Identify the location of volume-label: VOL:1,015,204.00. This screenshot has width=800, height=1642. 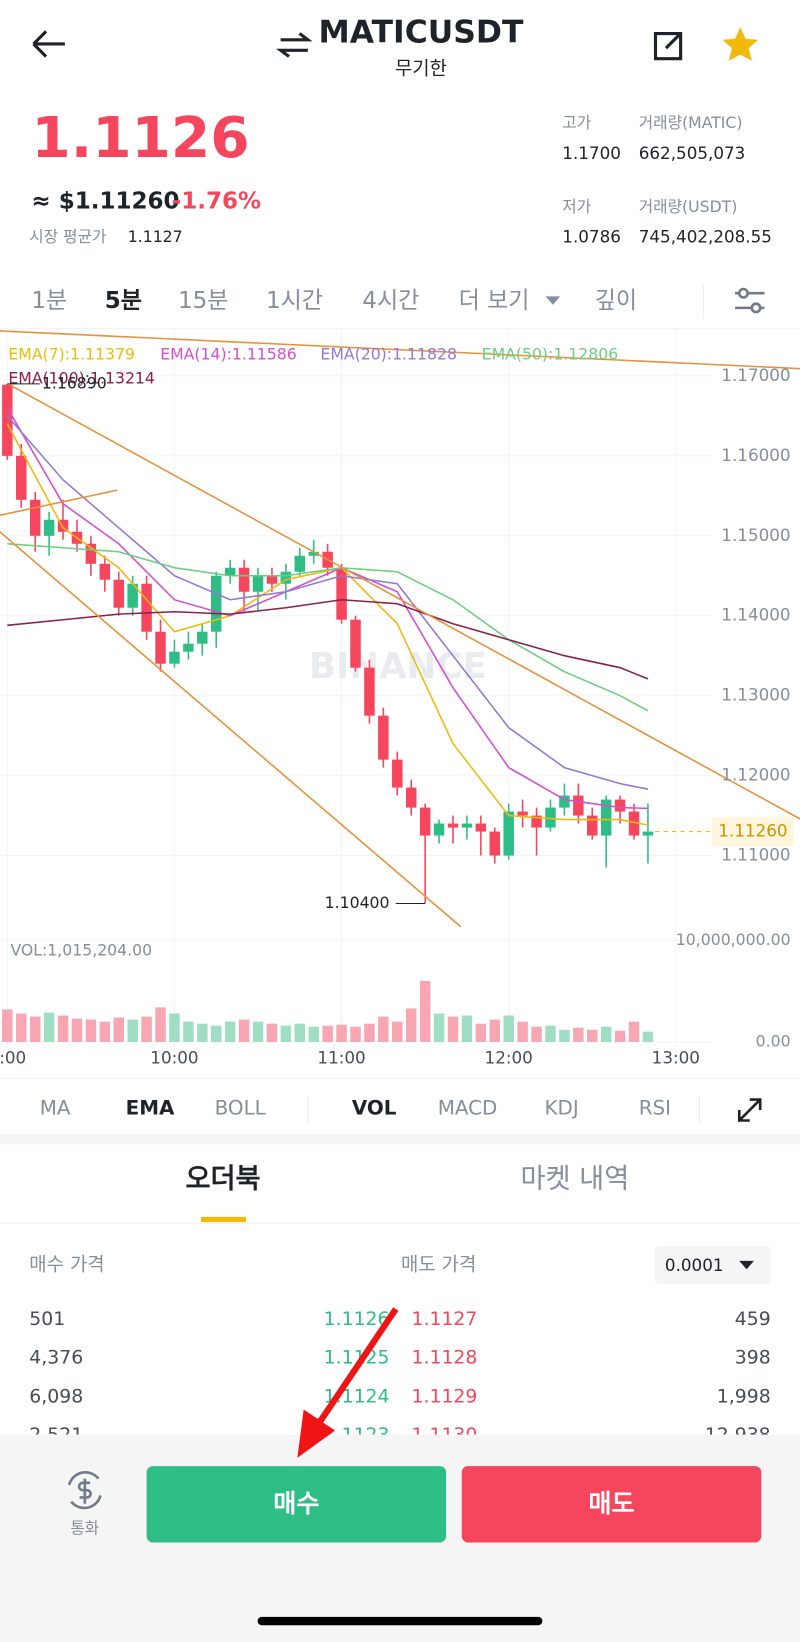
(81, 949).